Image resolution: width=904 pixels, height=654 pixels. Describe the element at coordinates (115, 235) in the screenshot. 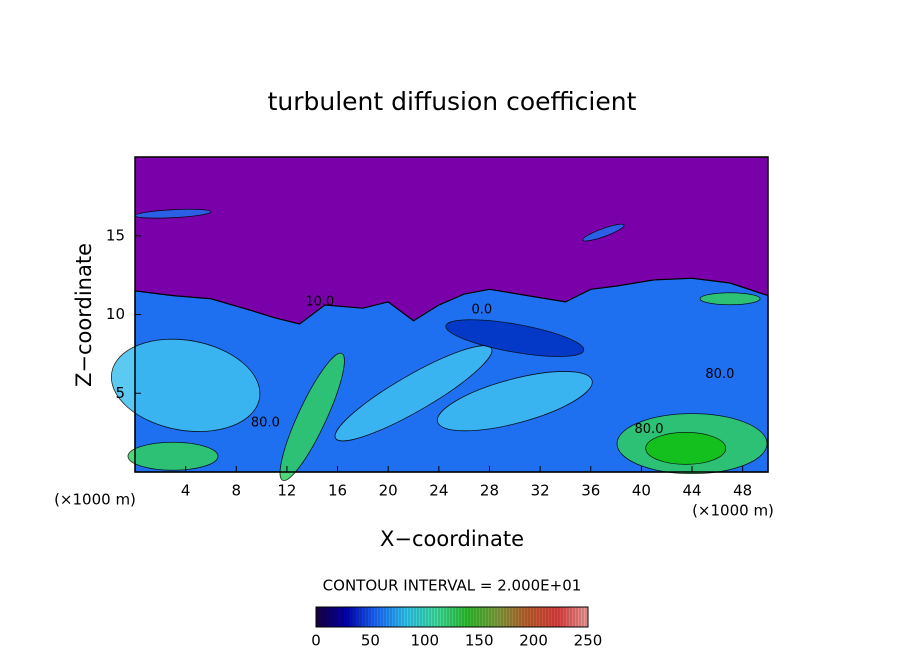

I see `y-tick-label: 15` at that location.